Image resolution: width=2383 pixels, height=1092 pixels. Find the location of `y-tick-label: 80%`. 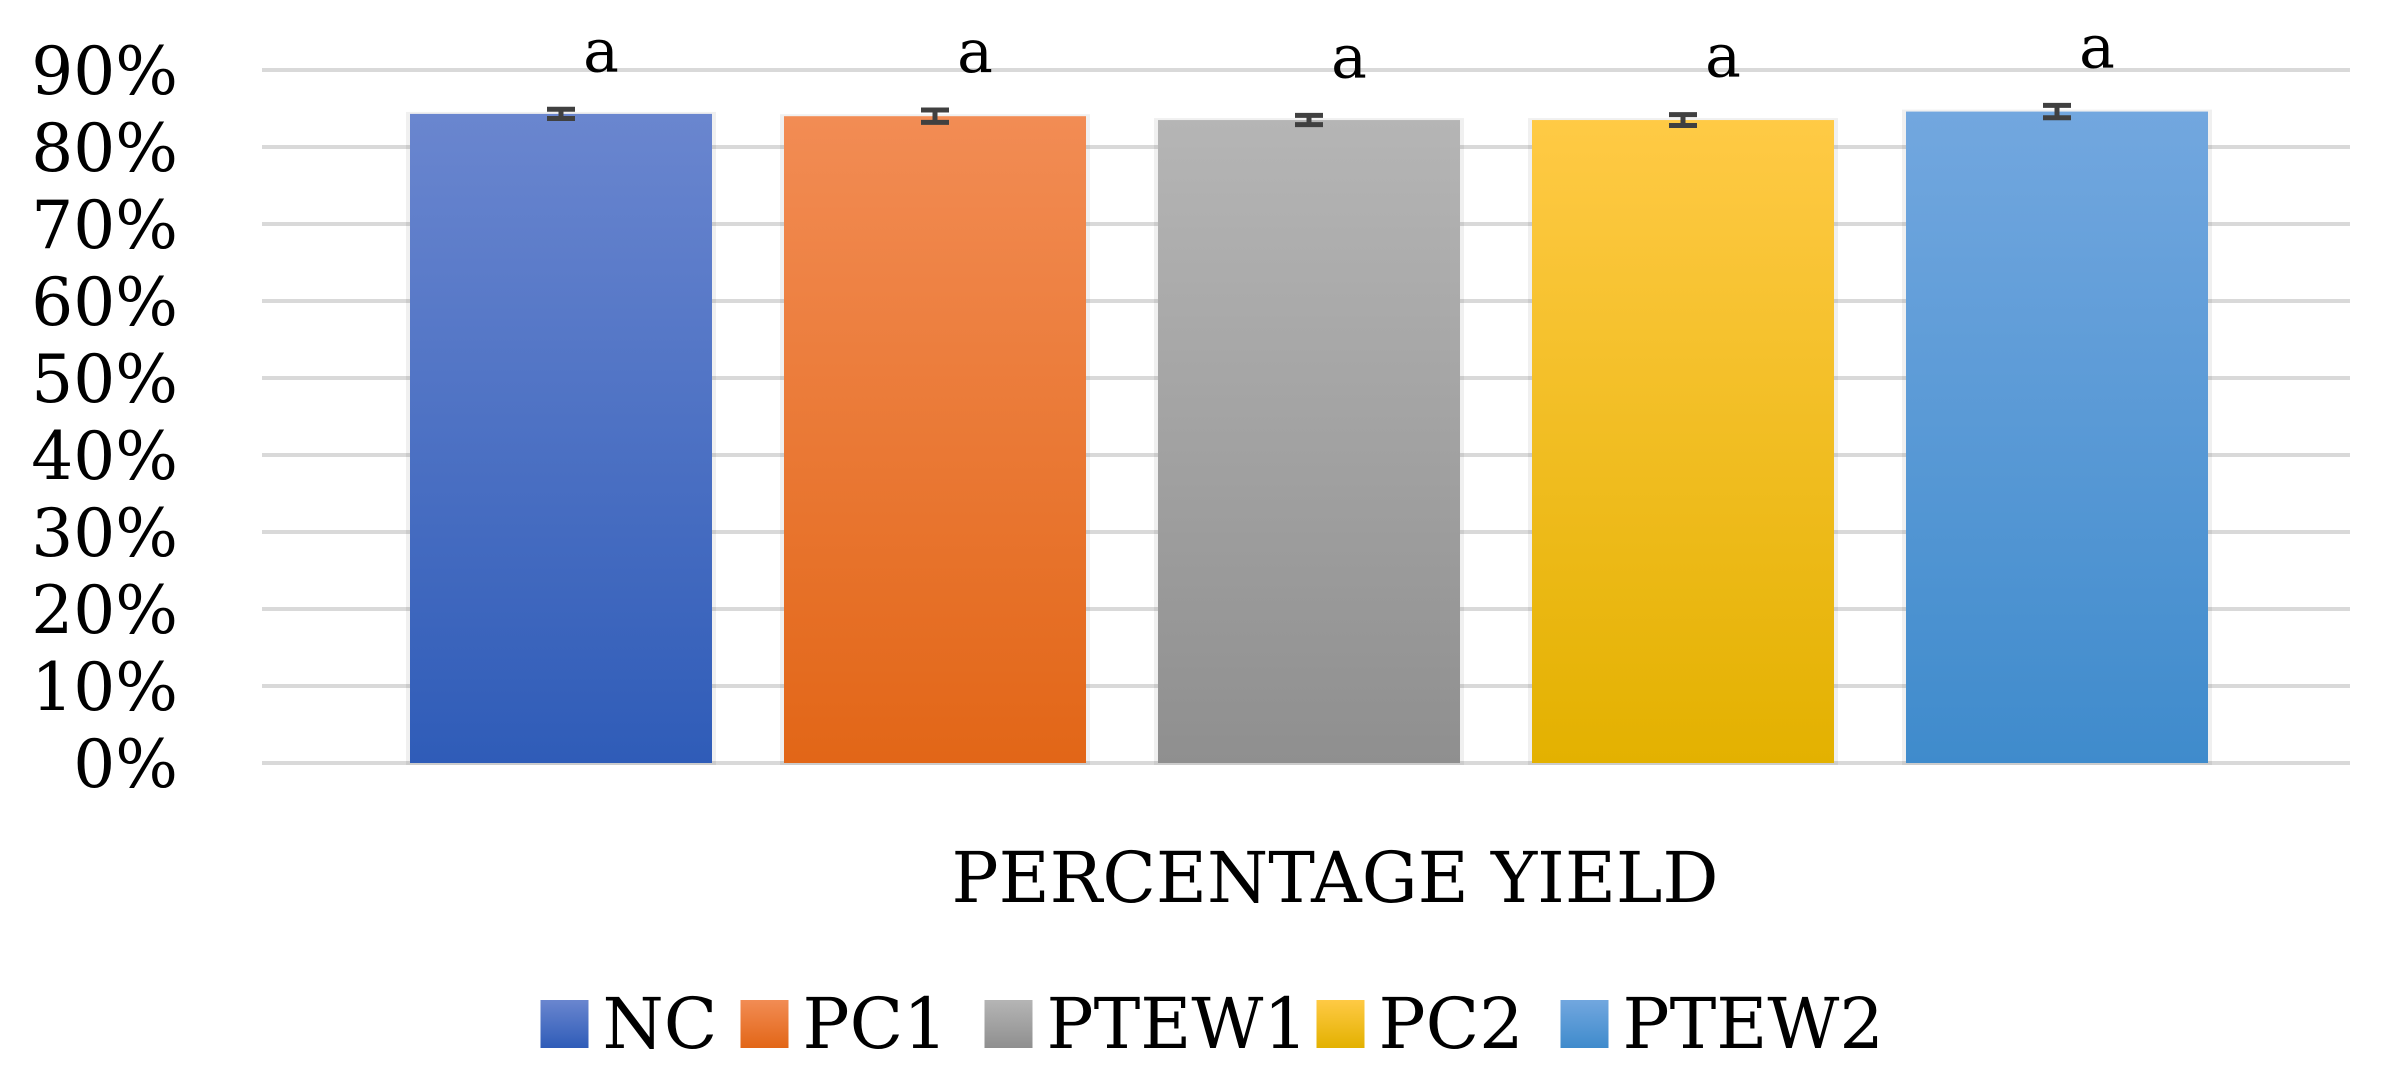

y-tick-label: 80% is located at coordinates (104, 148).